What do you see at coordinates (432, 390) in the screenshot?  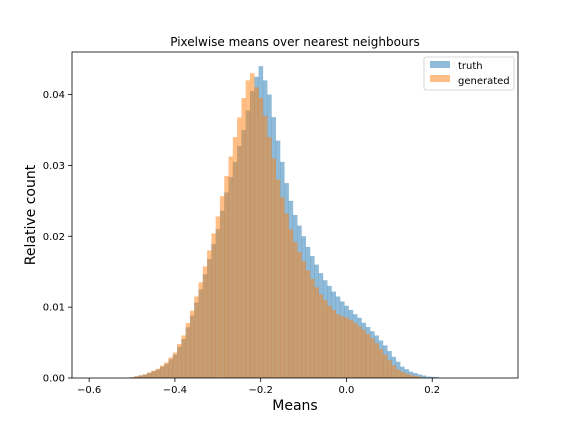 I see `x-tick-label: 0.2` at bounding box center [432, 390].